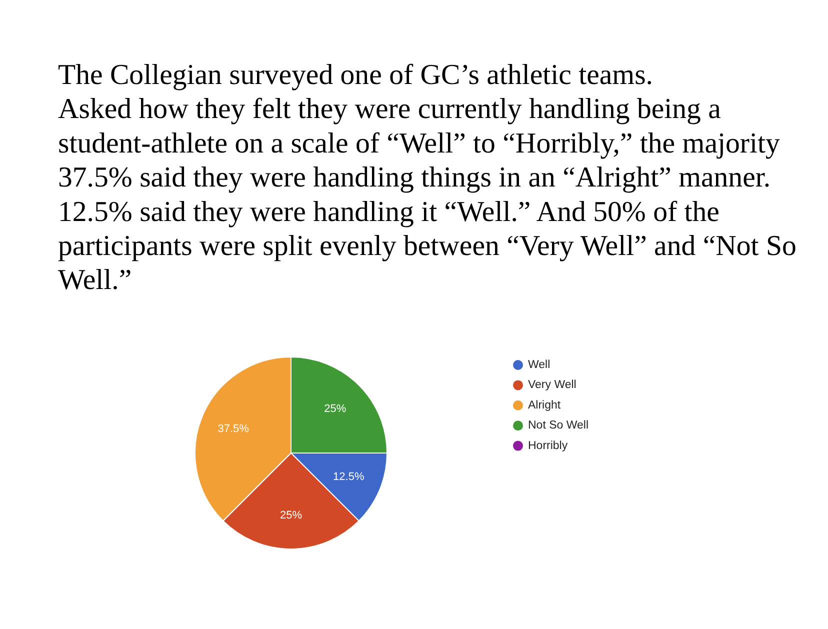 This screenshot has height=629, width=828. What do you see at coordinates (539, 365) in the screenshot?
I see `legend-label: Well` at bounding box center [539, 365].